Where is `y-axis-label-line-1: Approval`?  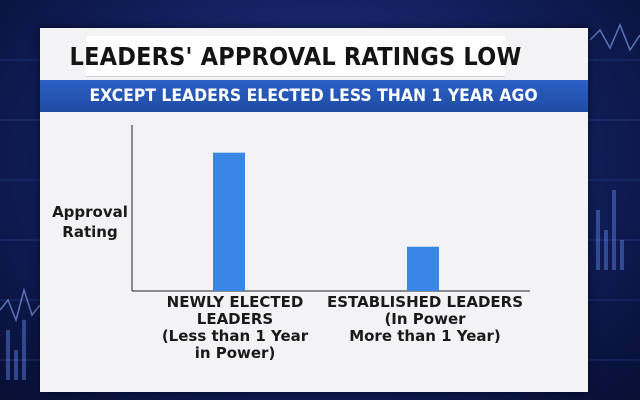 y-axis-label-line-1: Approval is located at coordinates (90, 212).